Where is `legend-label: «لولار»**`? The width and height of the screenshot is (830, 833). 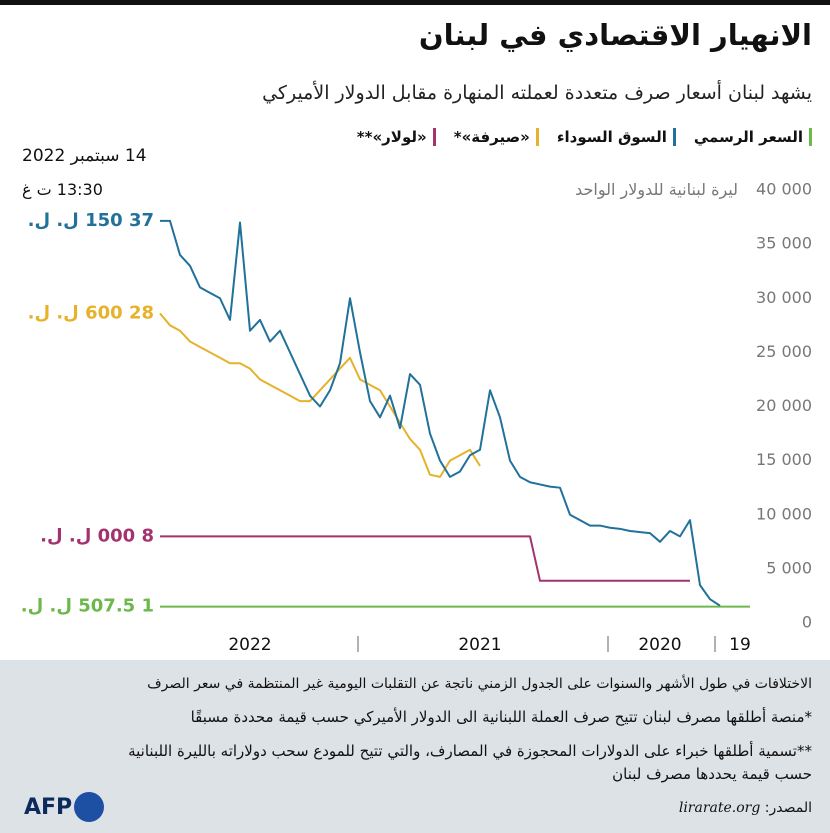 legend-label: «لولار»** is located at coordinates (391, 137).